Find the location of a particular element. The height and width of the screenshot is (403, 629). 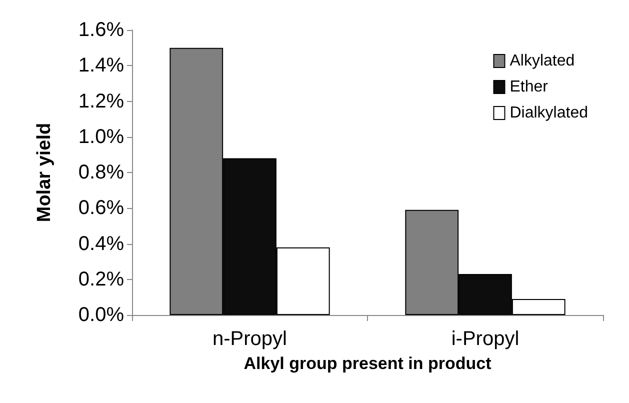

legend-label: Alkylated is located at coordinates (542, 61).